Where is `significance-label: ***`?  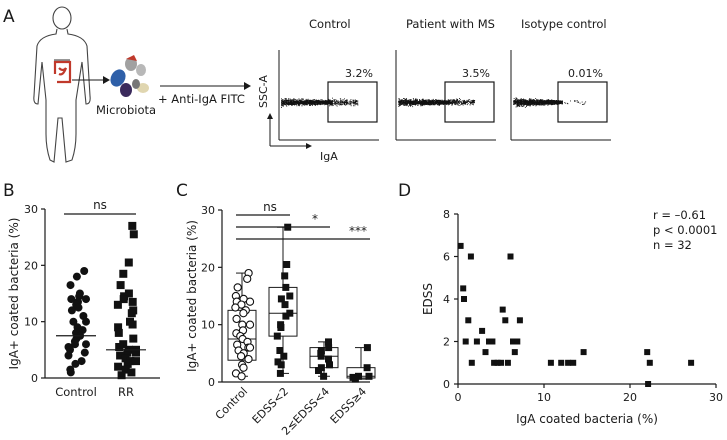
significance-label: *** is located at coordinates (358, 231).